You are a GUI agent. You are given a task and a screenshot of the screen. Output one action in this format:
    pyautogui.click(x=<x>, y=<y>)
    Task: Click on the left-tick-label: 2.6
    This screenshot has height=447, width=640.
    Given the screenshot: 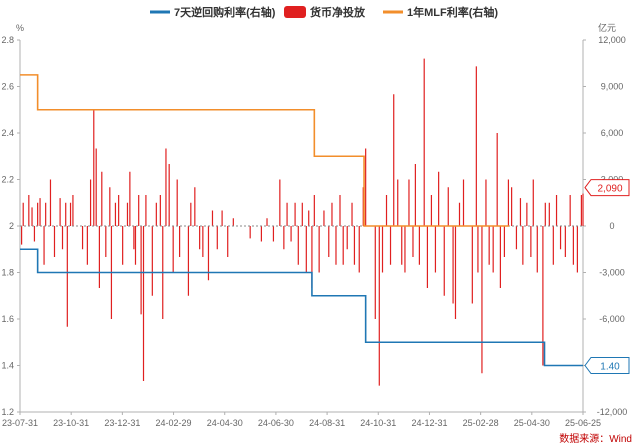 What is the action you would take?
    pyautogui.click(x=7, y=87)
    